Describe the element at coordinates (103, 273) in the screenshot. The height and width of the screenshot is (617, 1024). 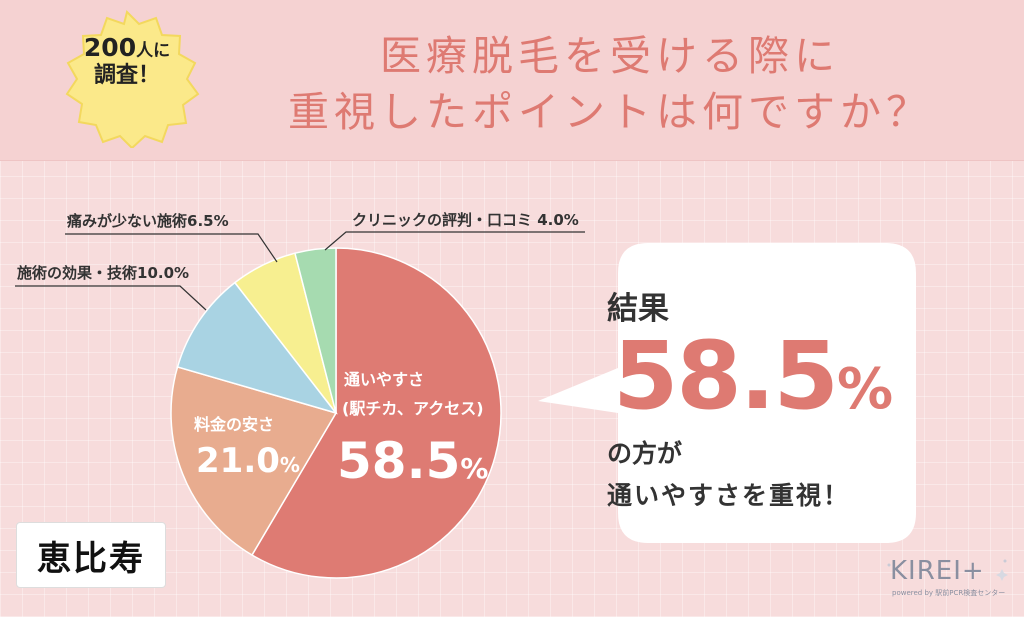
I see `callout-label-effect: 施術の効果・技術10.0%` at that location.